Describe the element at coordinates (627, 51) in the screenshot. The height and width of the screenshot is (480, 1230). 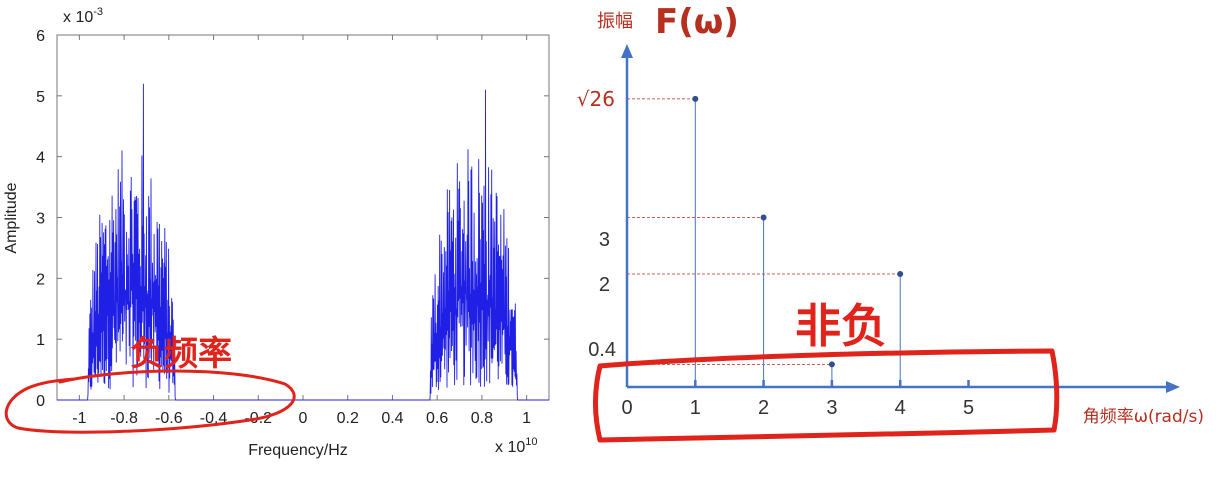
I see `y-axis-arrow` at that location.